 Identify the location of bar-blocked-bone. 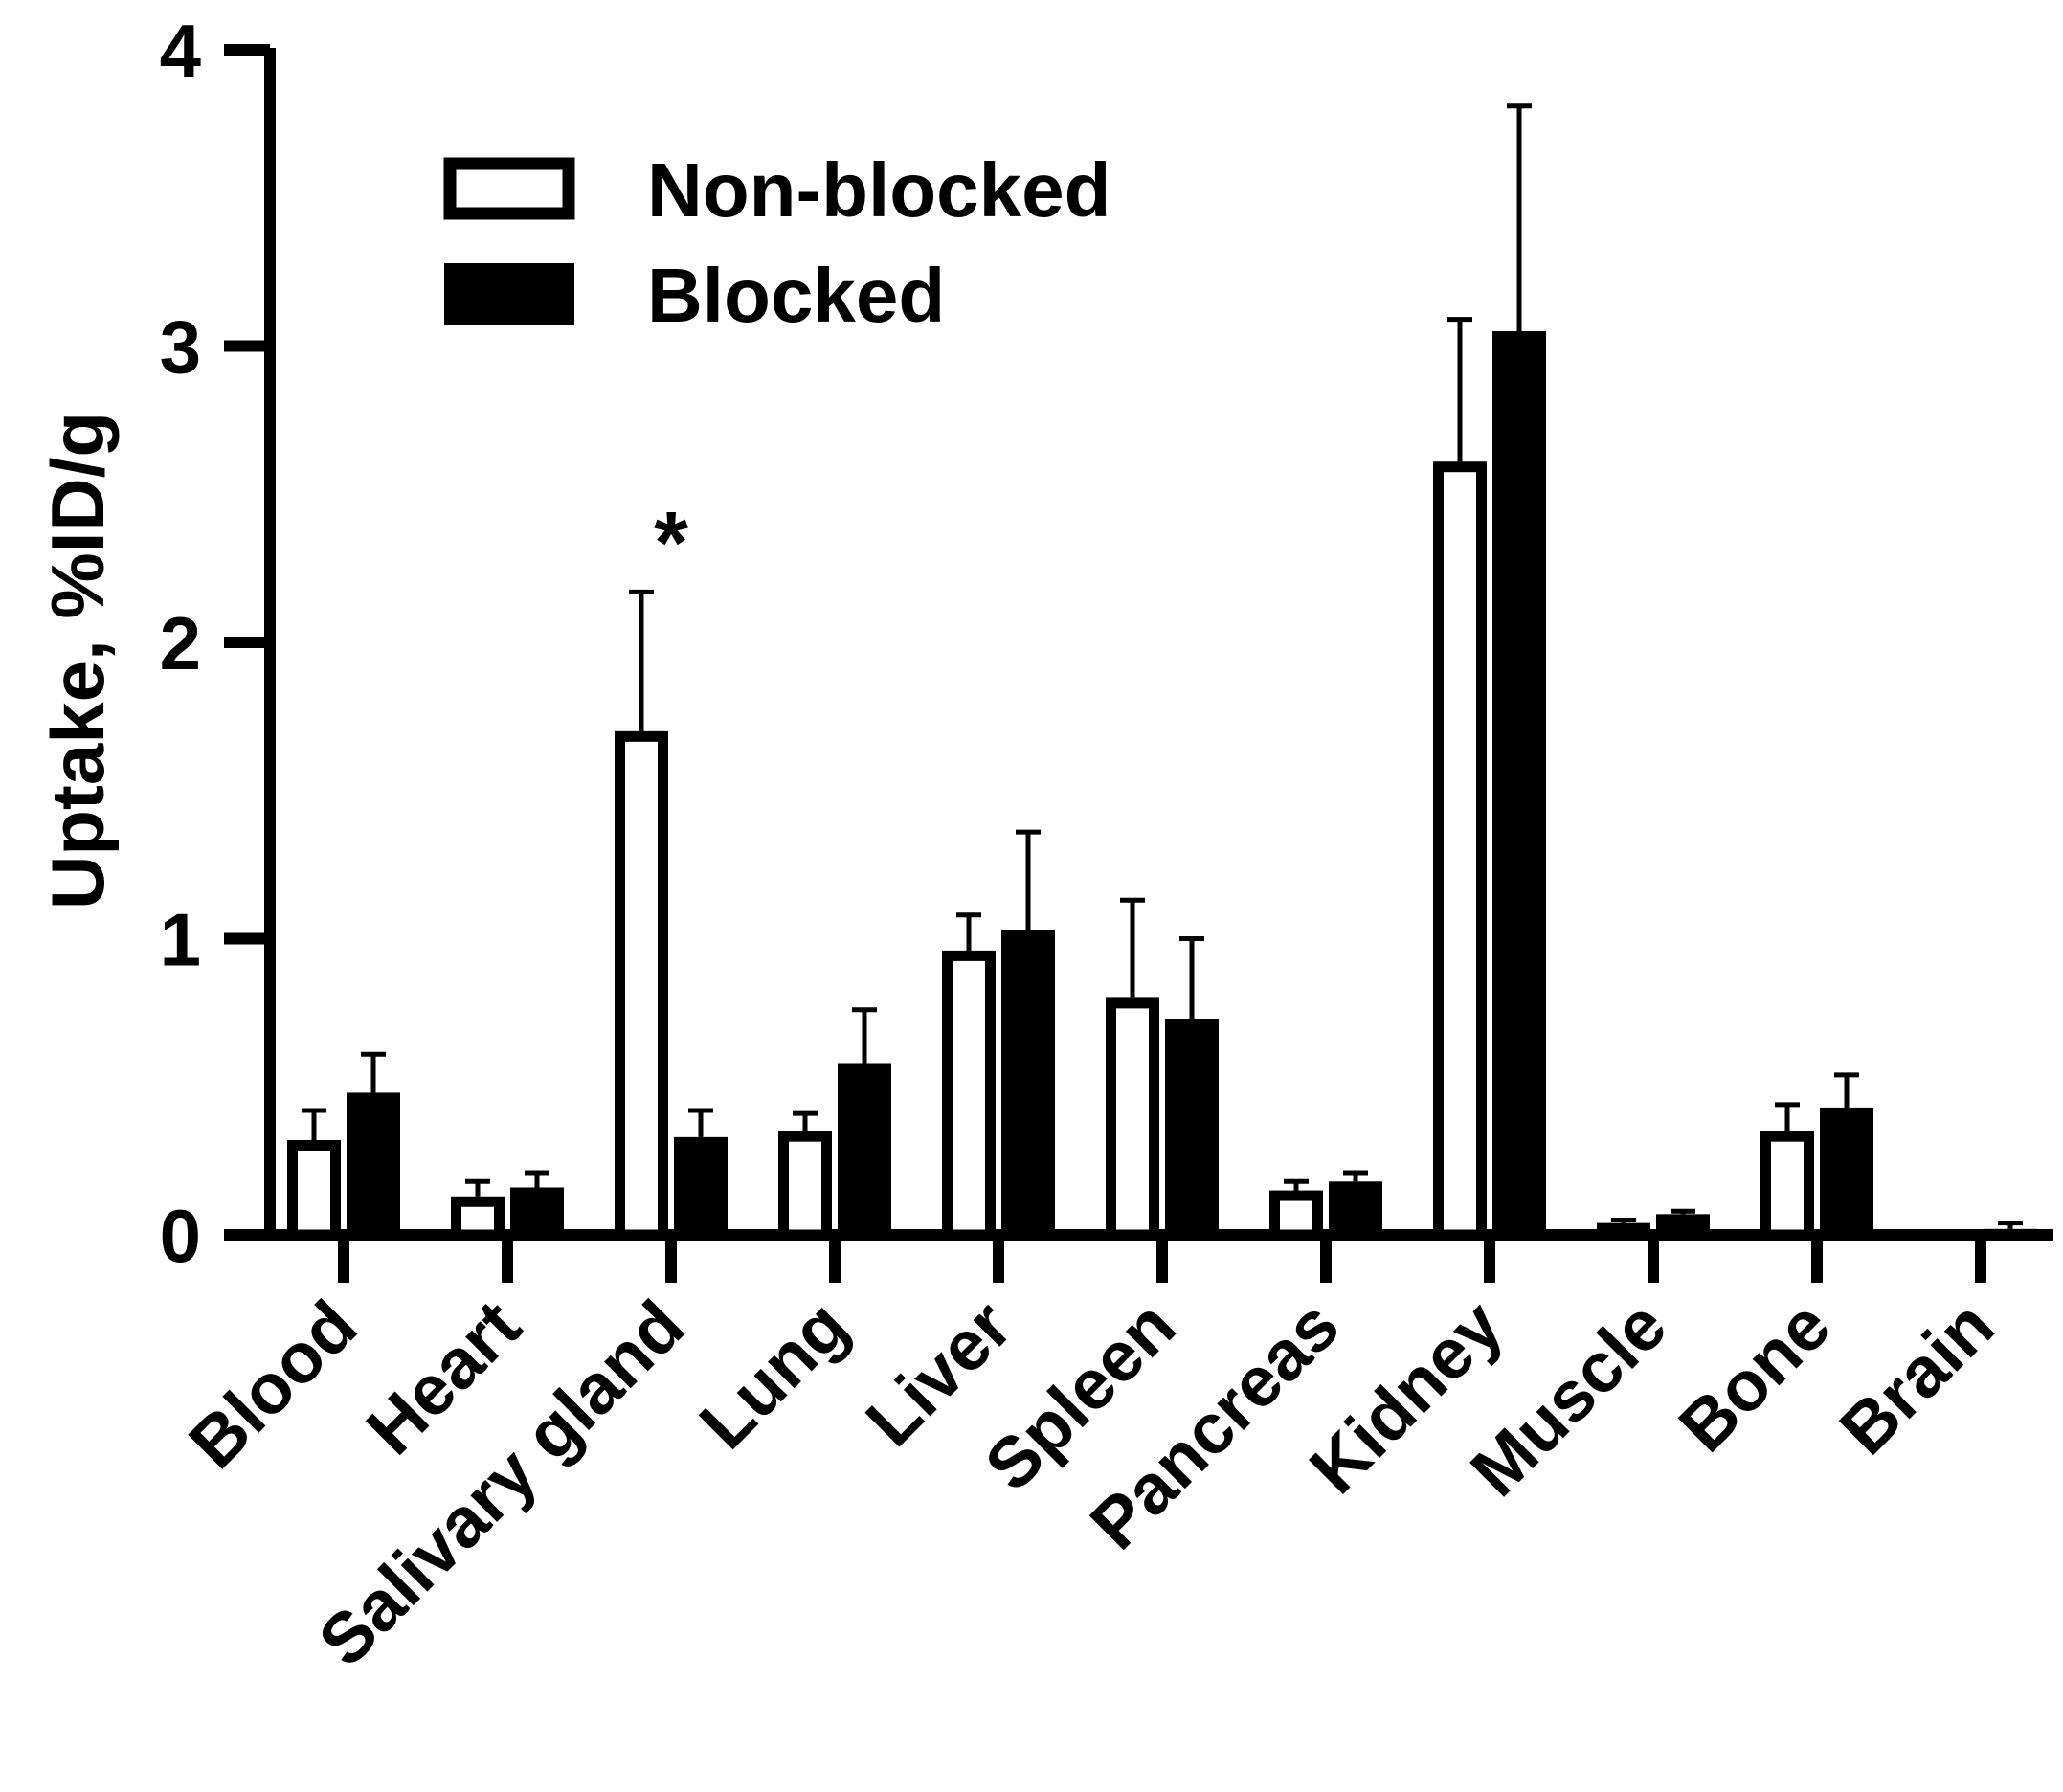
(1846, 1171).